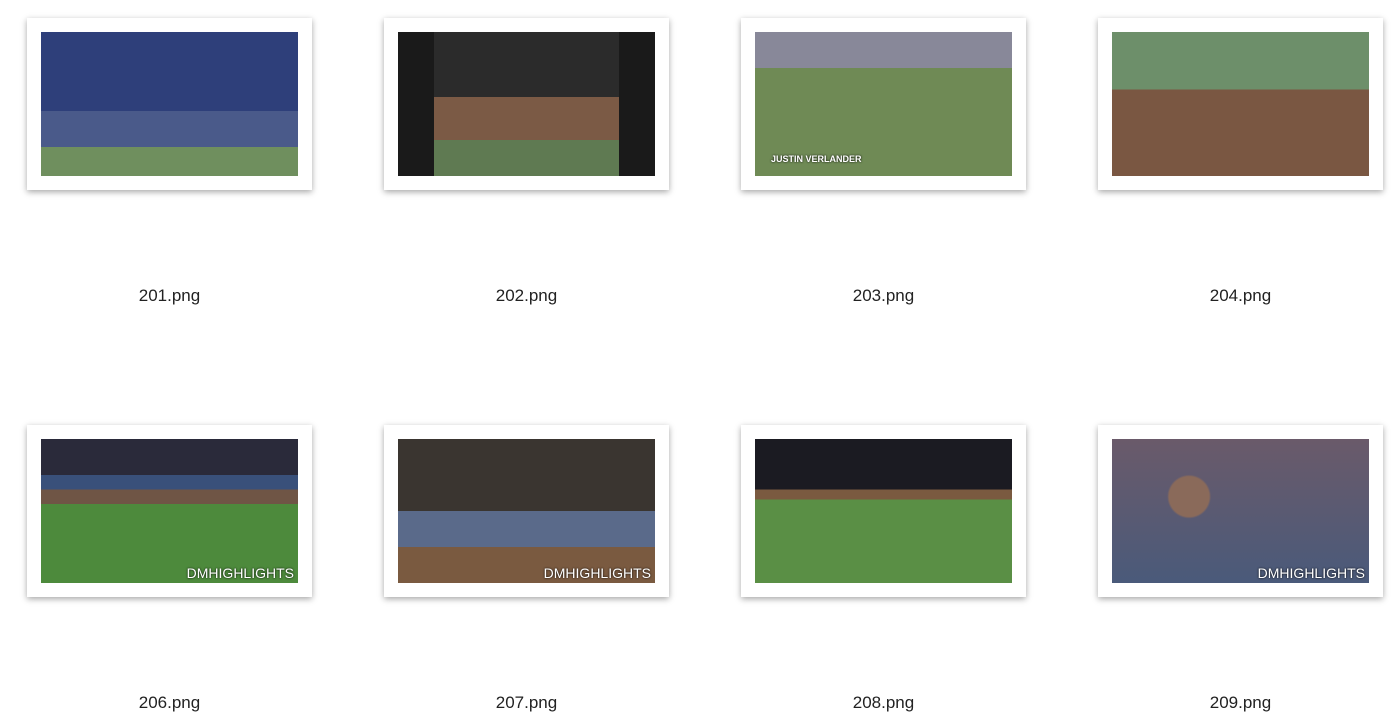  What do you see at coordinates (883, 295) in the screenshot?
I see `file-name: 203.png` at bounding box center [883, 295].